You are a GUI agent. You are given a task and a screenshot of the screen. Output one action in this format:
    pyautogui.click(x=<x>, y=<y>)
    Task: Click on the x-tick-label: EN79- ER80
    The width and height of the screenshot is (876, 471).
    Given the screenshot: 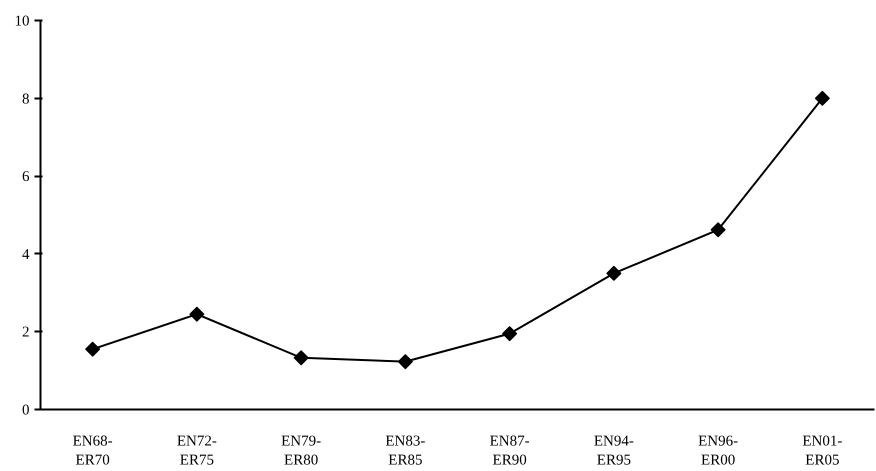 What is the action you would take?
    pyautogui.click(x=301, y=451)
    